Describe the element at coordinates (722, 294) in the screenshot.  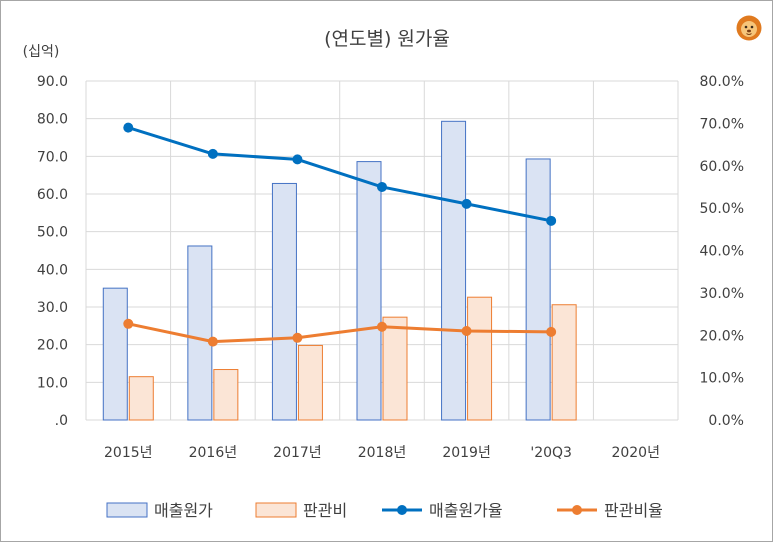
I see `right-tick-label: 30.0%` at that location.